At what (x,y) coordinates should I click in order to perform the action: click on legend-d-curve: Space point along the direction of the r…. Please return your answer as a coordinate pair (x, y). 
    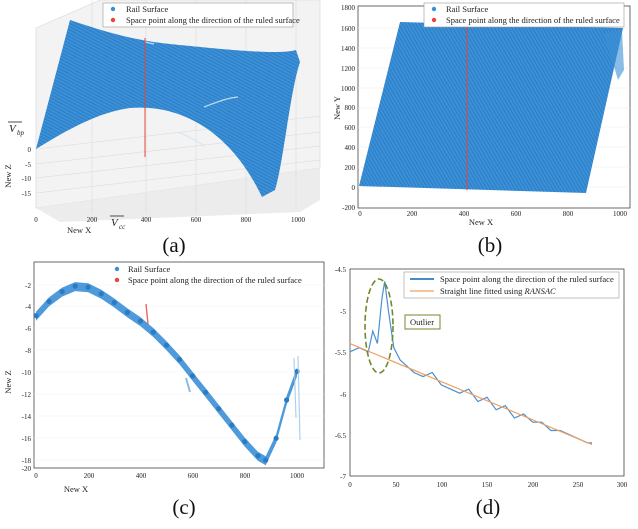
    Looking at the image, I should click on (527, 279).